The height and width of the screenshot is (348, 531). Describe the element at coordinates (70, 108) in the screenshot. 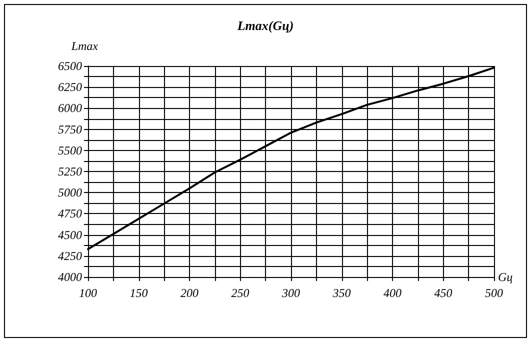

I see `y-tick-label: 6000` at that location.